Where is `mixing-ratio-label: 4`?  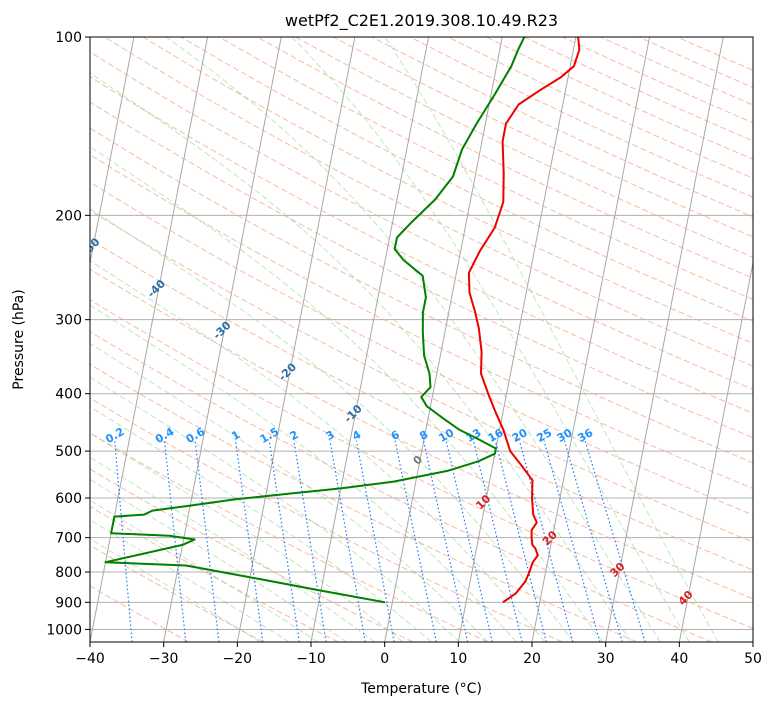 mixing-ratio-label: 4 is located at coordinates (356, 435).